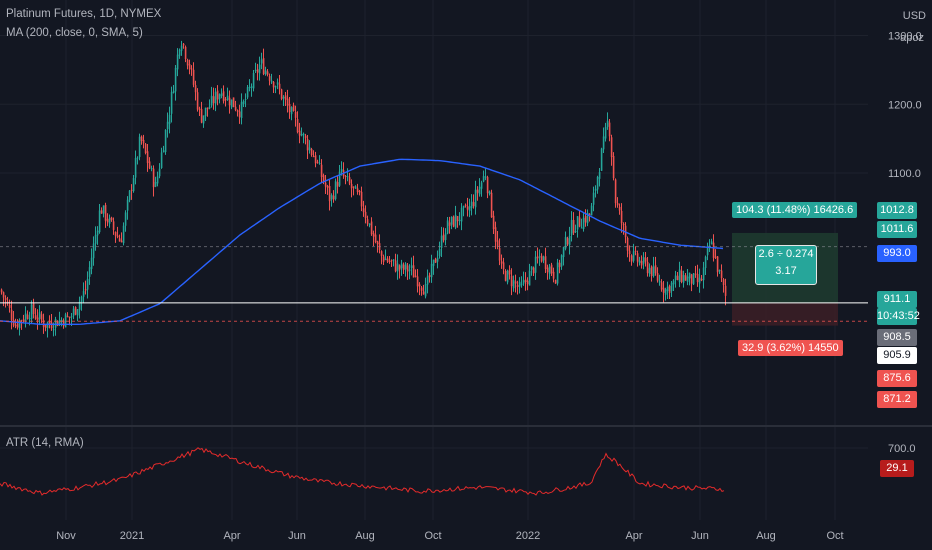 The height and width of the screenshot is (550, 932). I want to click on atr-line, so click(362, 471).